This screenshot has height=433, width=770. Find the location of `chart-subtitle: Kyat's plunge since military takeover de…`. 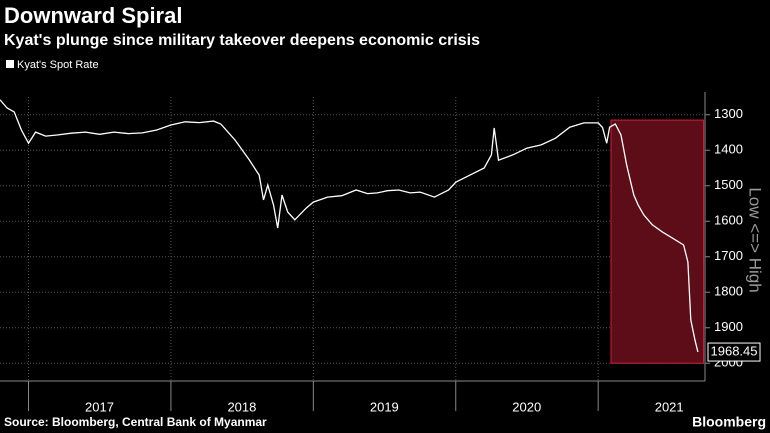

chart-subtitle: Kyat's plunge since military takeover de… is located at coordinates (242, 40).